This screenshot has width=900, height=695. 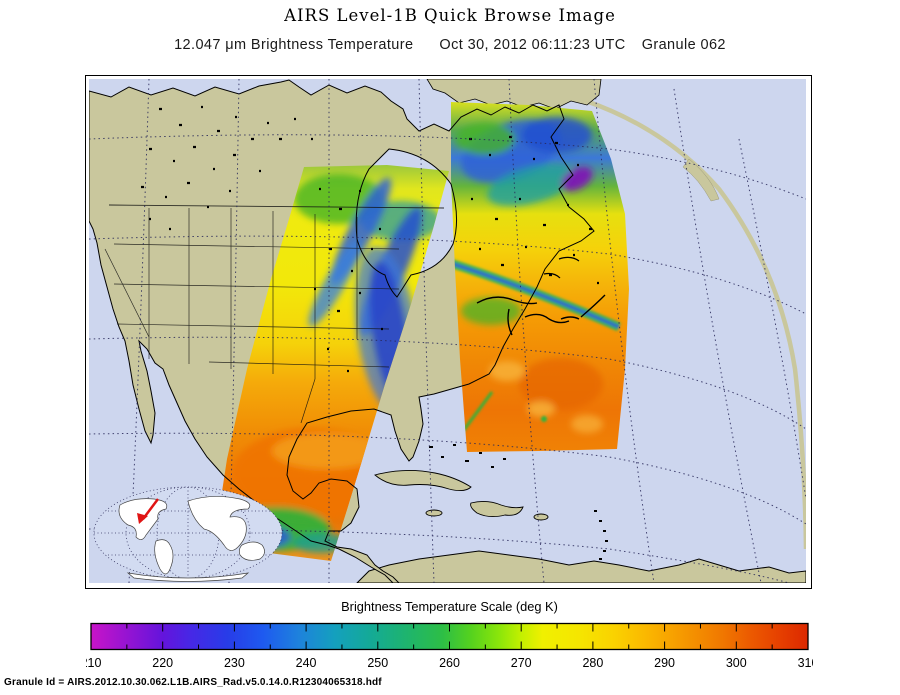 I want to click on colorbar-label: 210, so click(x=93, y=663).